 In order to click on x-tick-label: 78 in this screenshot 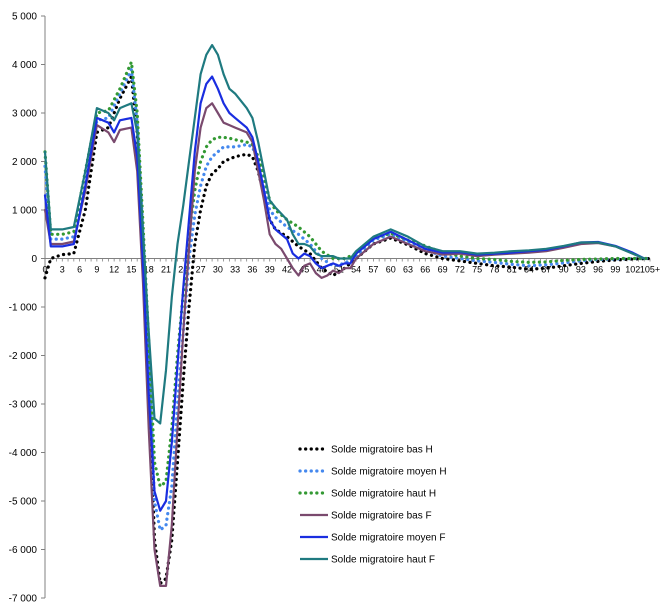, I will do `click(494, 270)`.